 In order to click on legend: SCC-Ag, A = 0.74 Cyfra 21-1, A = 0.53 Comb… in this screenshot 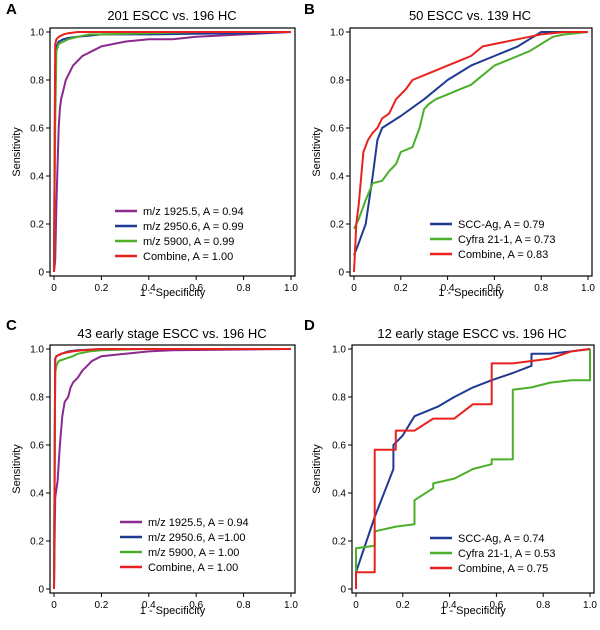, I will do `click(493, 554)`.